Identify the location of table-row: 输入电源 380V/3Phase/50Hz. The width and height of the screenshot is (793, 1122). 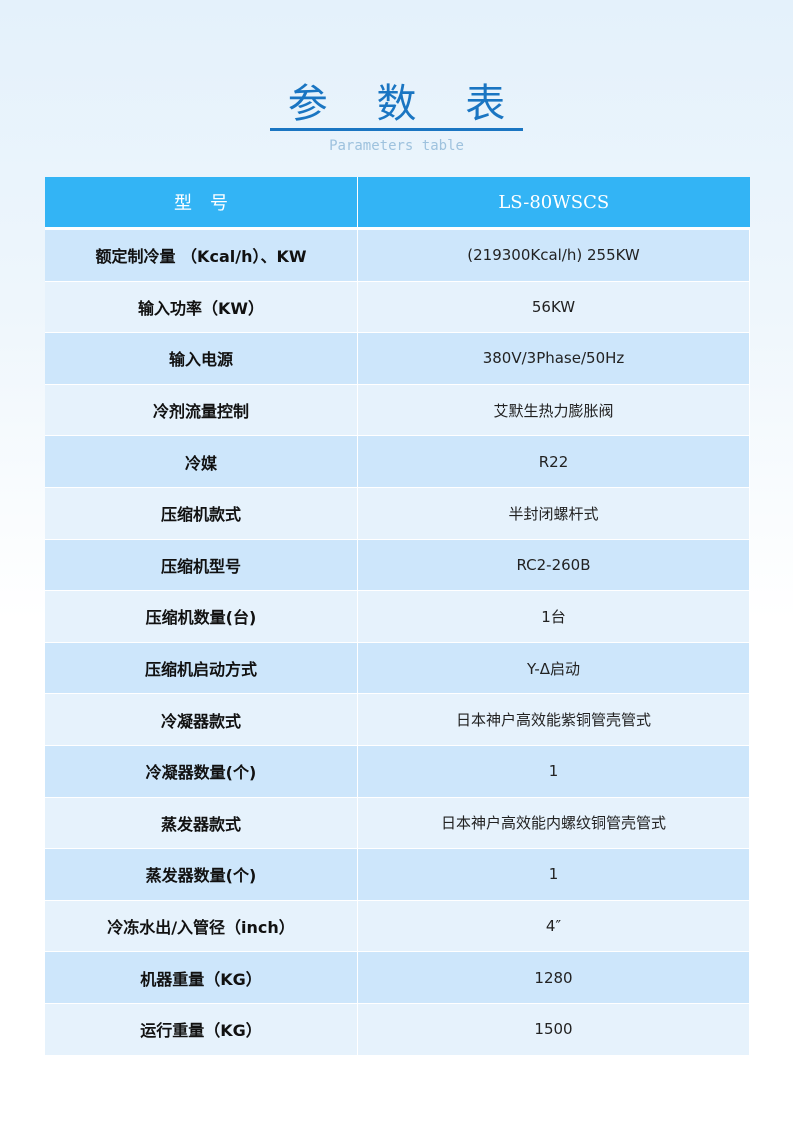
(397, 358).